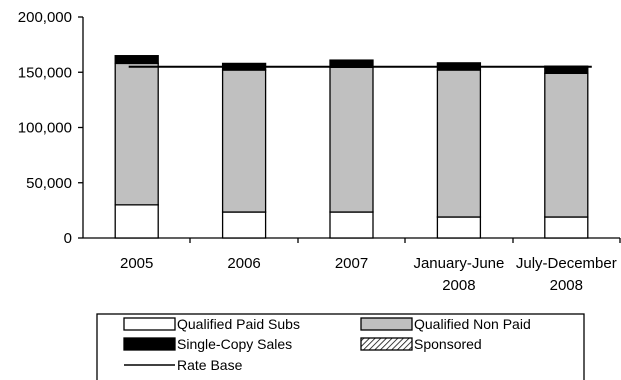 This screenshot has height=380, width=621. I want to click on bar-single-copy-sales, so click(136, 60).